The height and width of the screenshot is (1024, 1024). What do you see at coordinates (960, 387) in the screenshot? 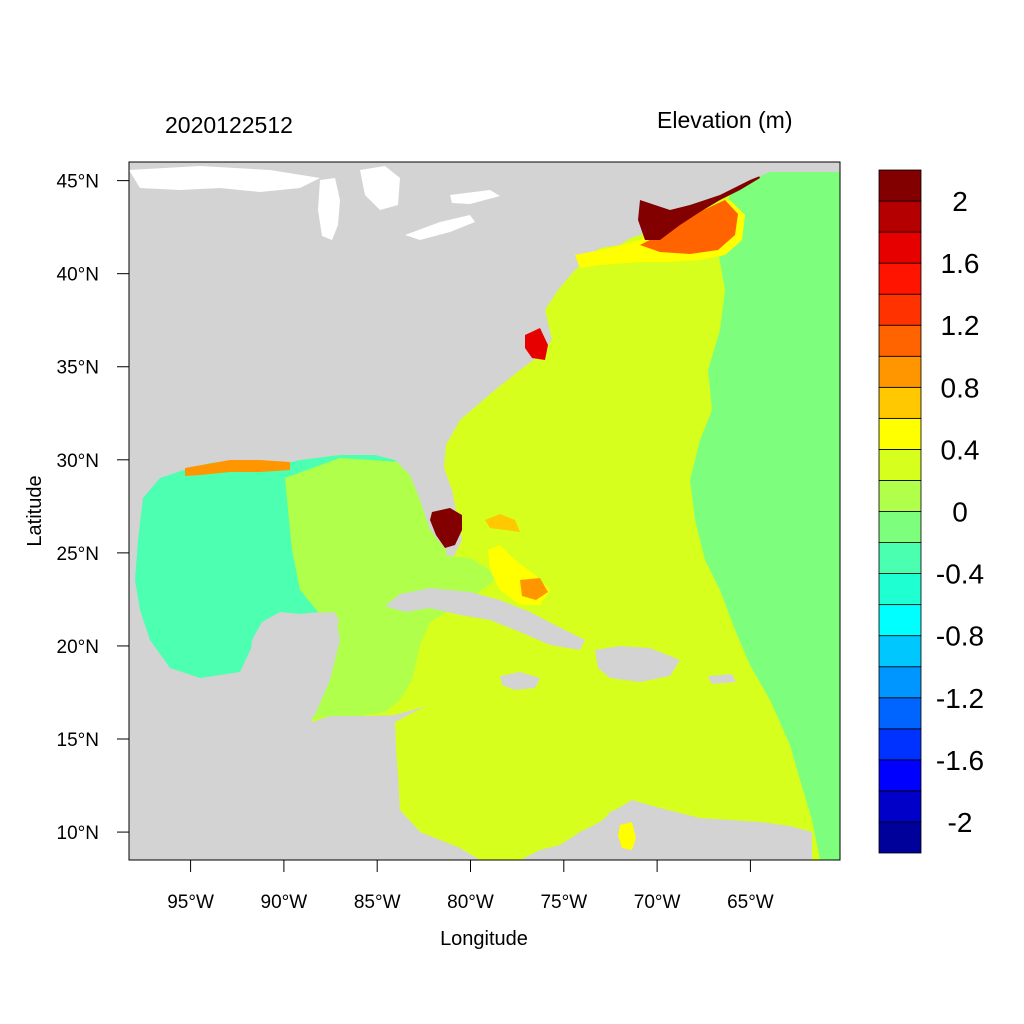
I see `colorbar-label: 0.8` at bounding box center [960, 387].